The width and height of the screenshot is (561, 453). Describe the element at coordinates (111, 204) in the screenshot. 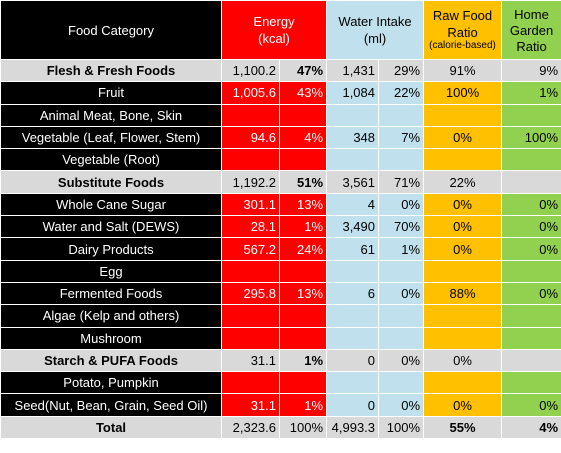

I see `row-label: Whole Cane Sugar` at that location.